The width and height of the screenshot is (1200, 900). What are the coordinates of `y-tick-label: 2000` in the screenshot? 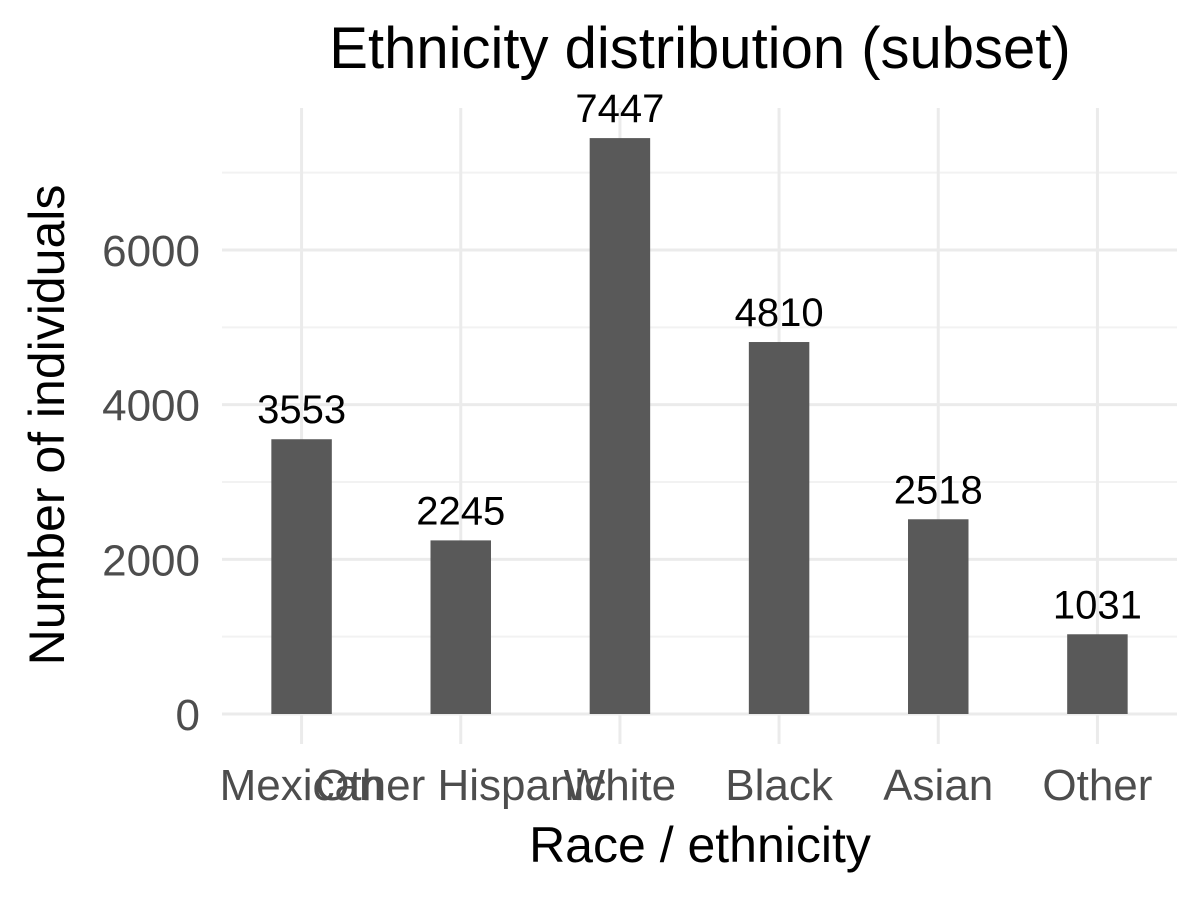 It's located at (151, 560).